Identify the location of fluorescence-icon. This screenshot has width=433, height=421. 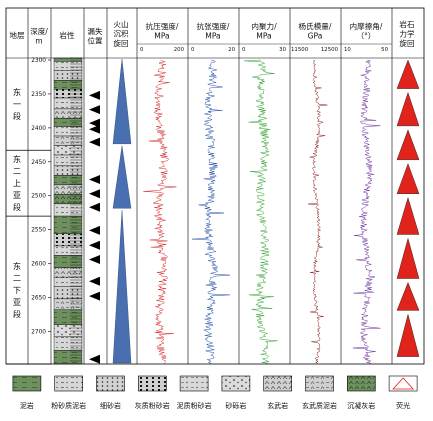
(403, 383).